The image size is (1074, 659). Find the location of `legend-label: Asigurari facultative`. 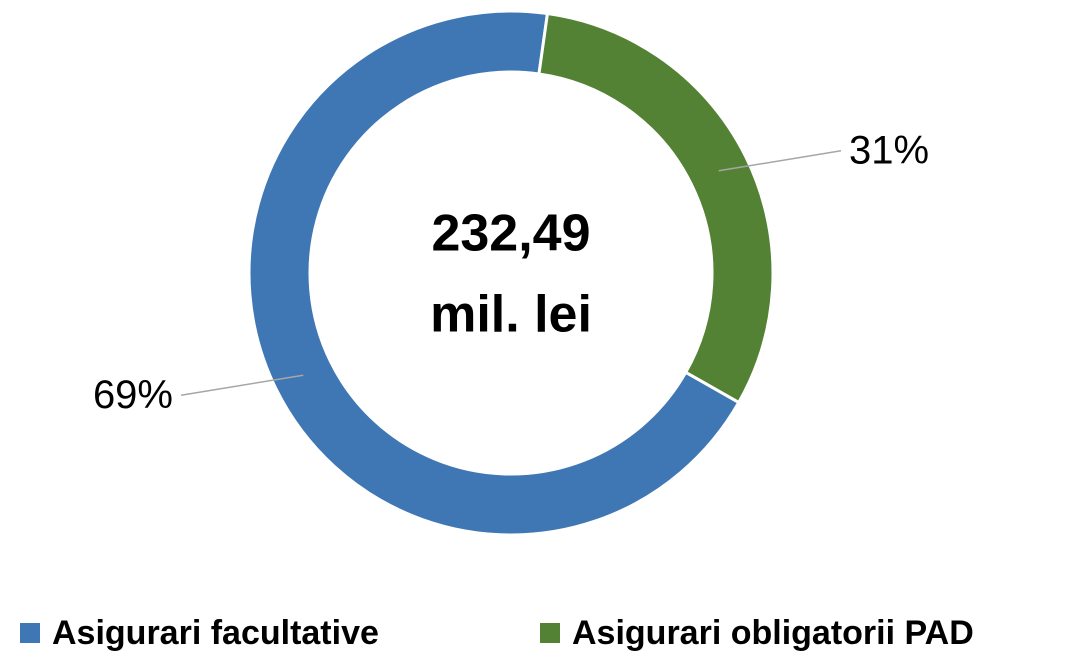

legend-label: Asigurari facultative is located at coordinates (215, 633).